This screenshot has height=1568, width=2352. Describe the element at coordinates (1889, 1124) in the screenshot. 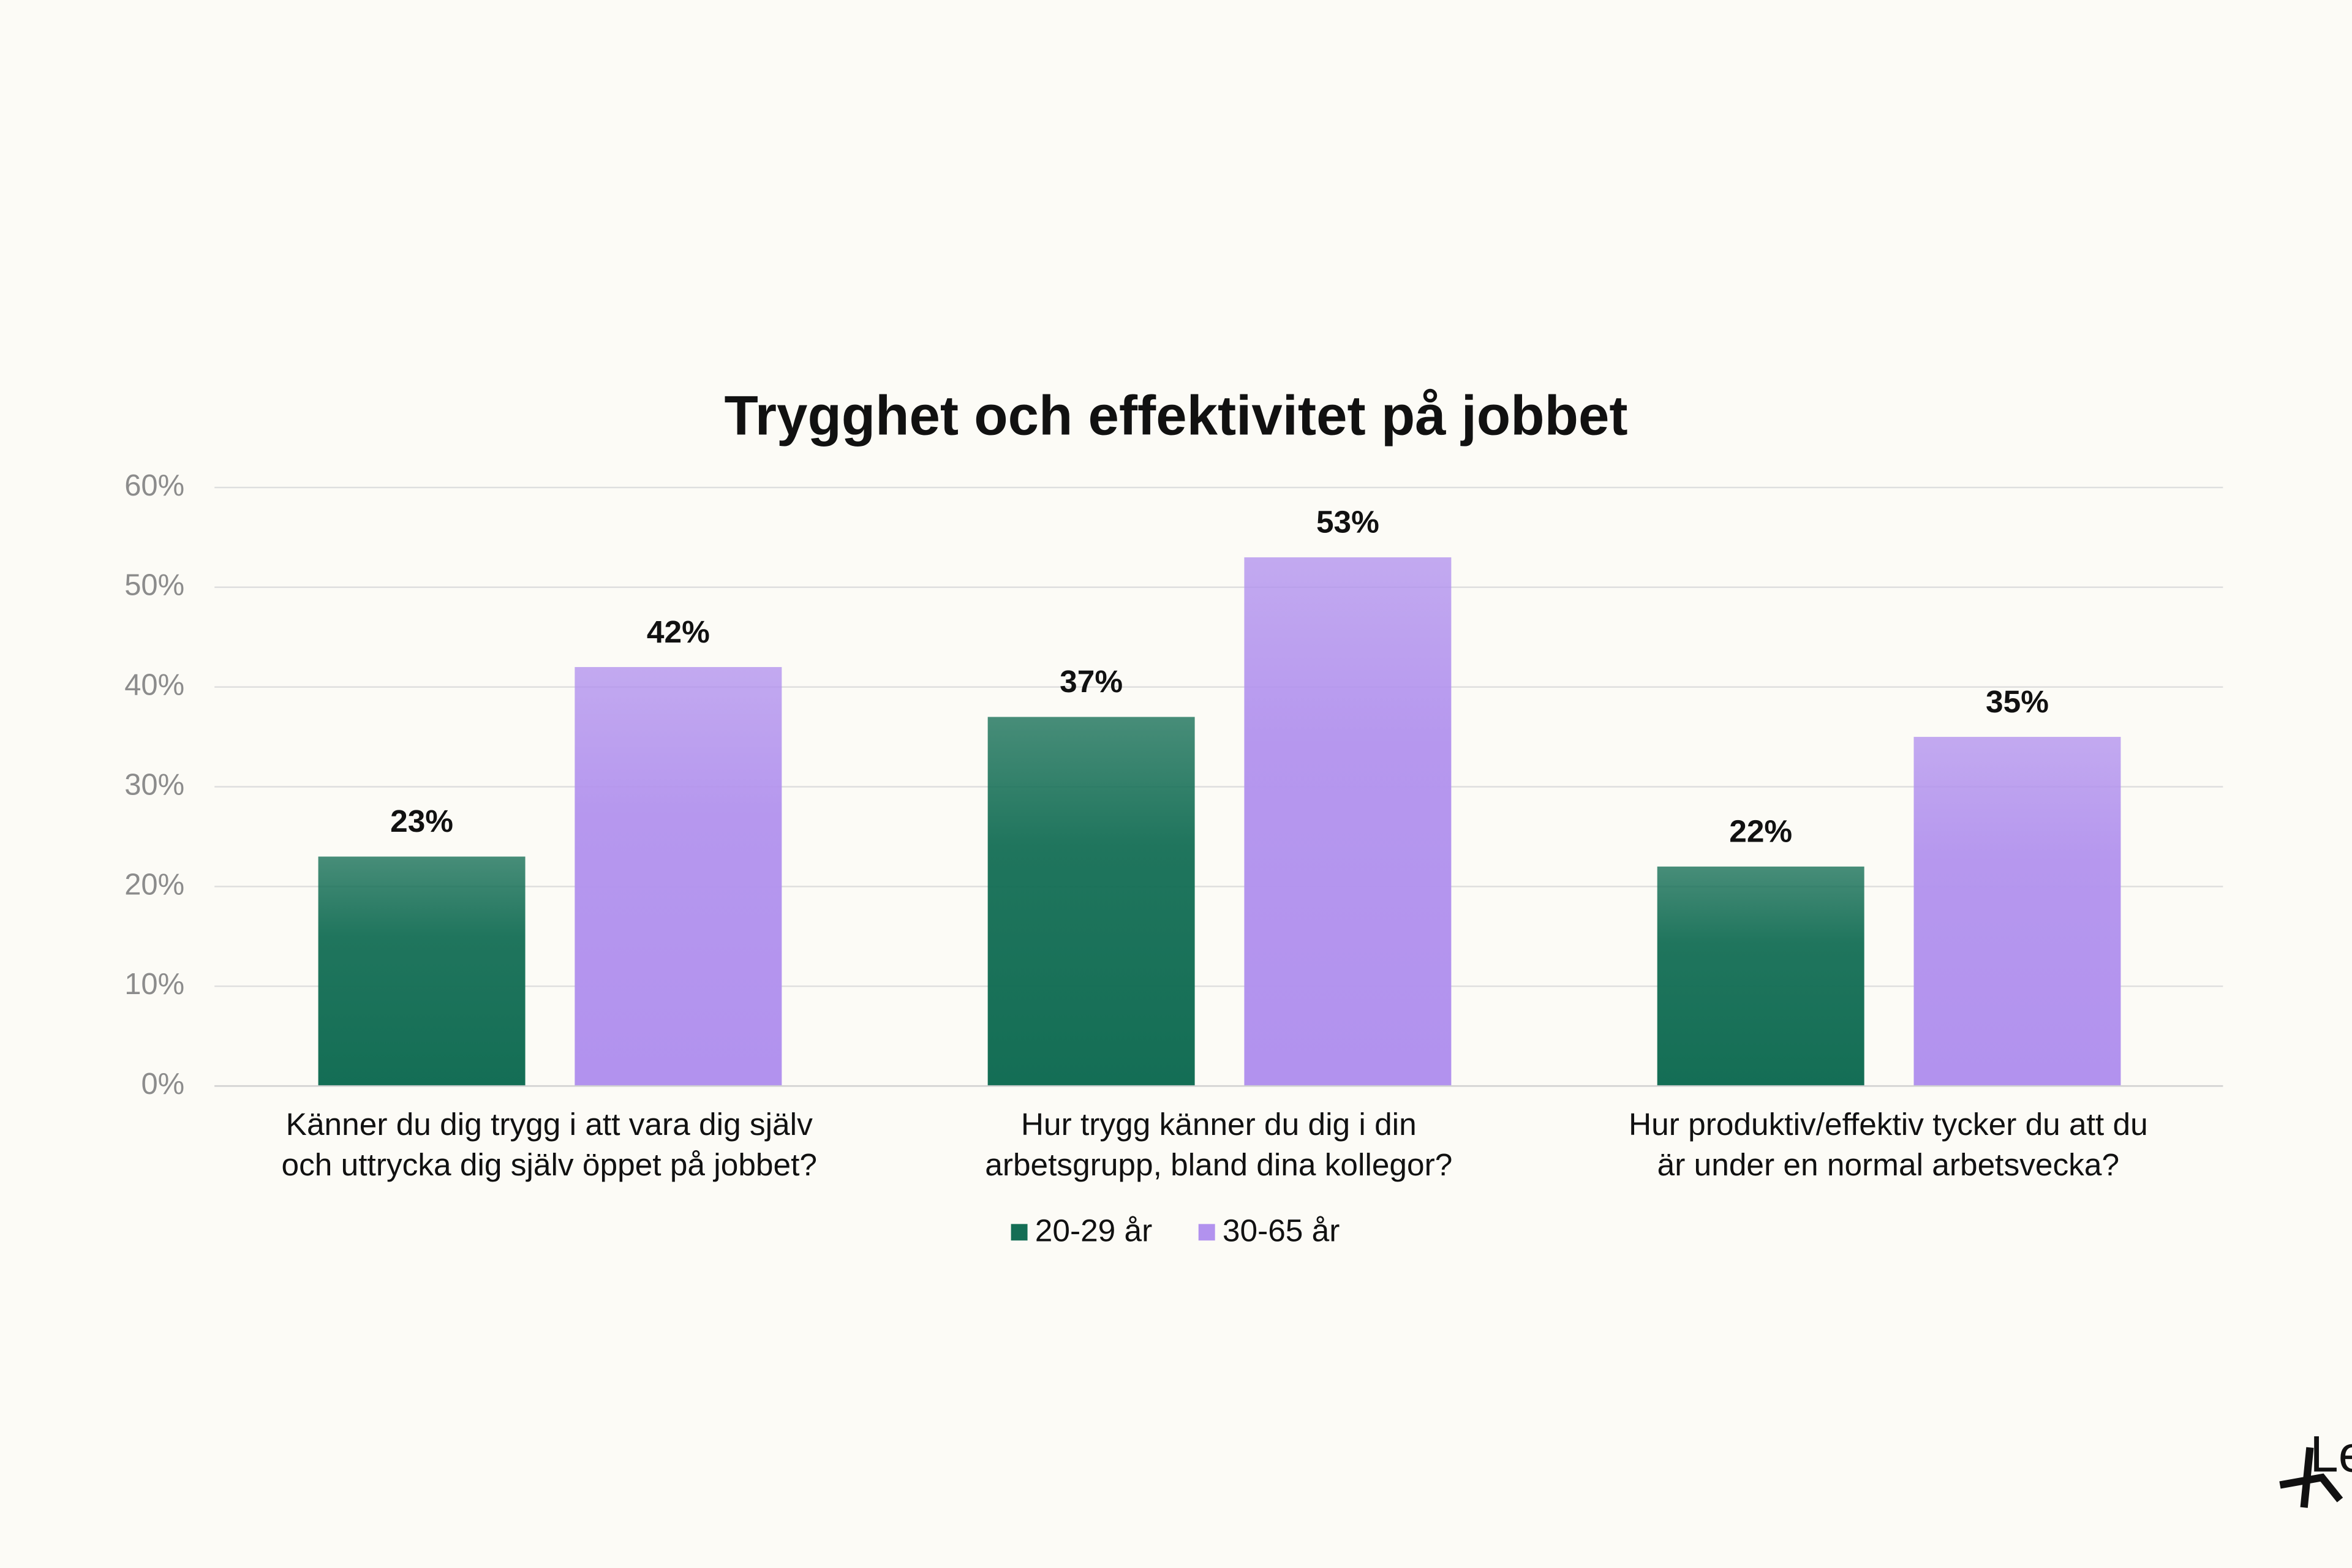

I see `x-tick-label: Hur produktiv/effektiv tycker du att du` at that location.